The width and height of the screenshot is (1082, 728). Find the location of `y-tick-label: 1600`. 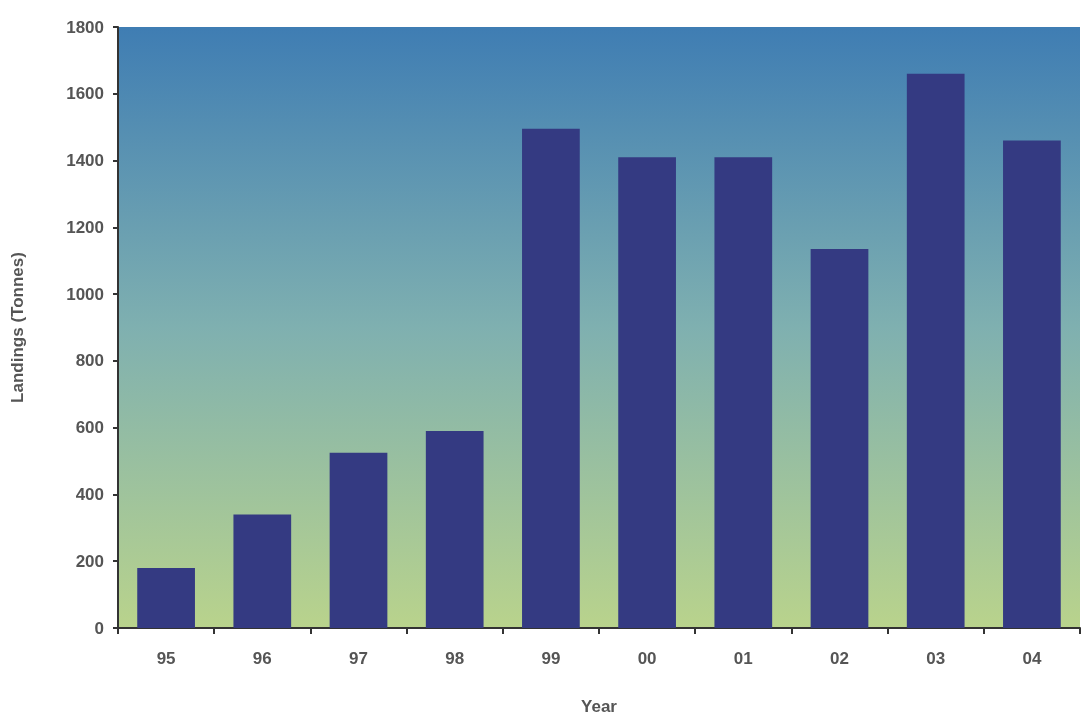

y-tick-label: 1600 is located at coordinates (85, 94).